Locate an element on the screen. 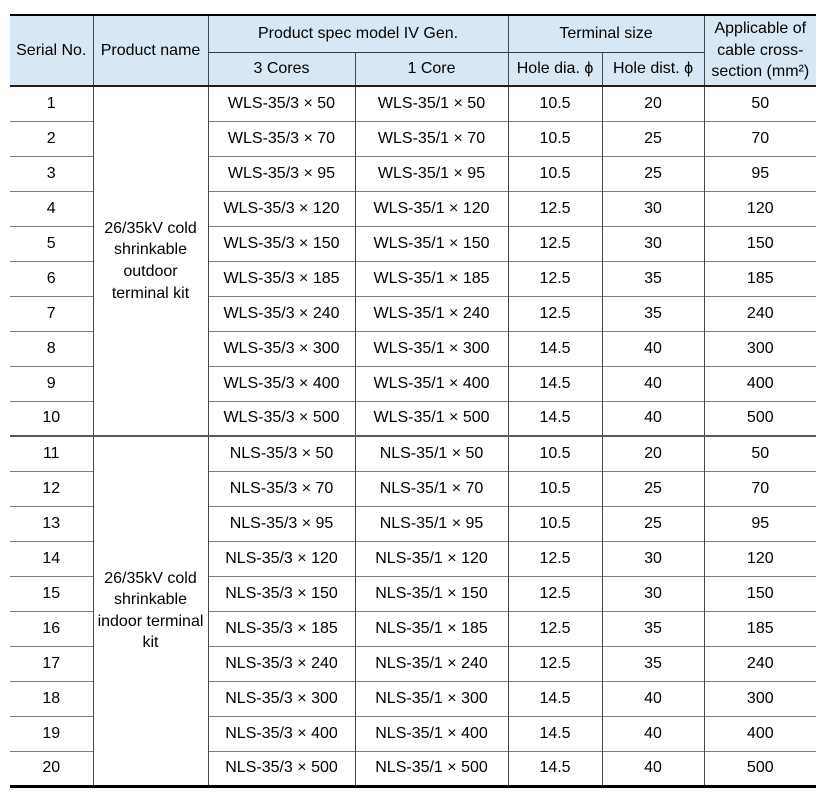  serial-cell: 5 is located at coordinates (52, 243).